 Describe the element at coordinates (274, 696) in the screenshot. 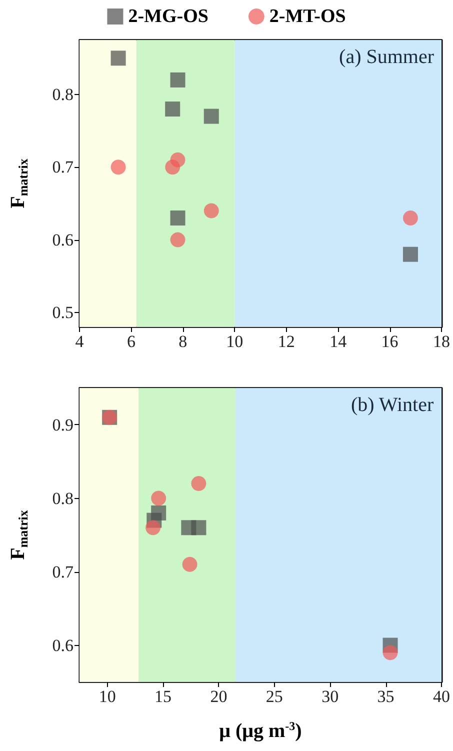

I see `x-tick-label: 25` at that location.